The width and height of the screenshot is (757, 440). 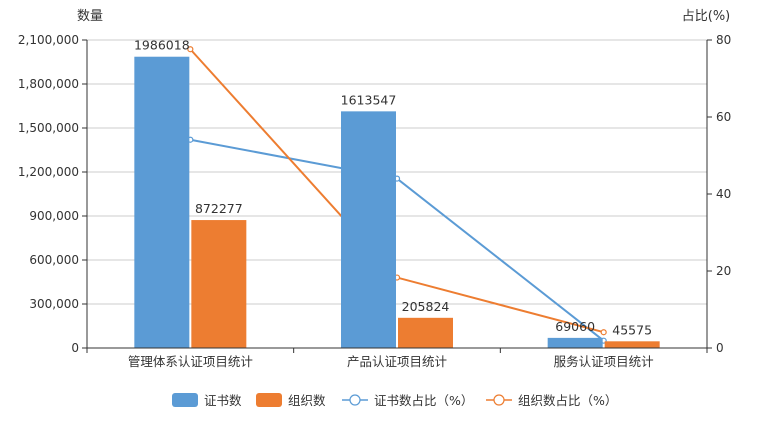 What do you see at coordinates (162, 45) in the screenshot?
I see `bar-value-label: 1986018` at bounding box center [162, 45].